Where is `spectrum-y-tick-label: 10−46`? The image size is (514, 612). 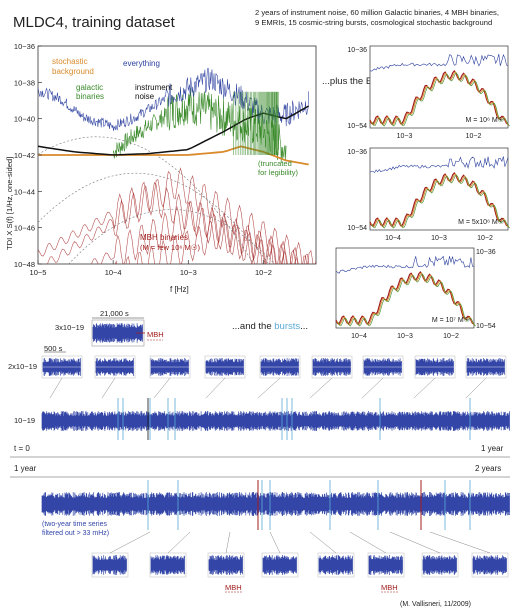
spectrum-y-tick-label: 10−46 is located at coordinates (24, 228).